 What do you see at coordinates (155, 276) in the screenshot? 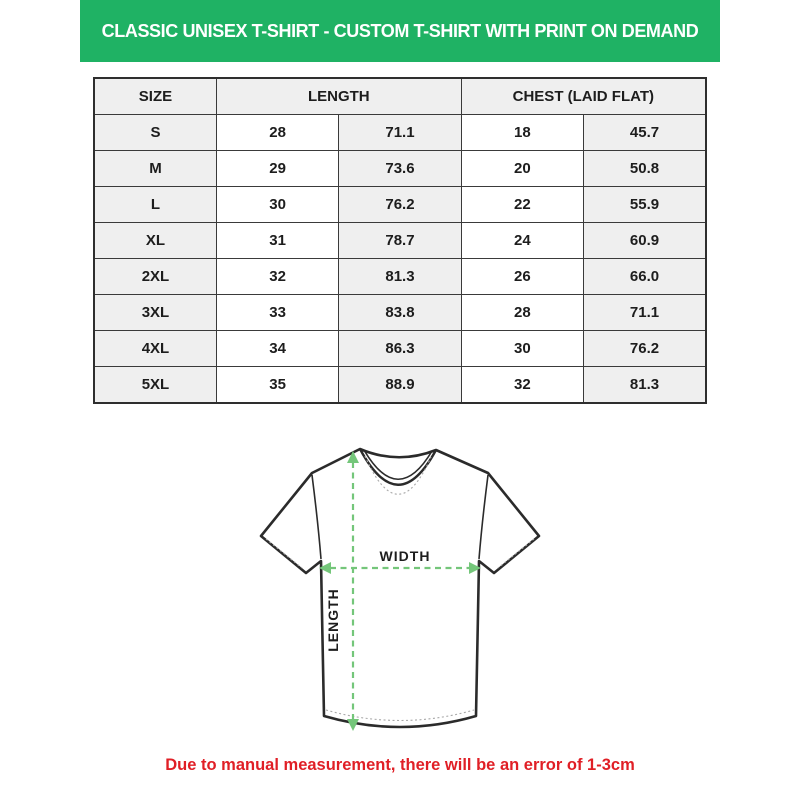
I see `size-cell: 2XL` at bounding box center [155, 276].